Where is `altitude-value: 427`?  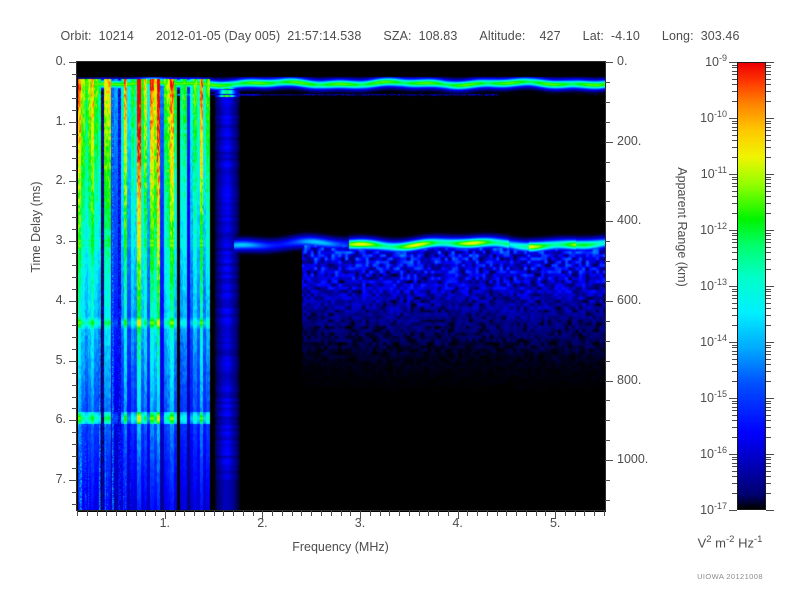
altitude-value: 427 is located at coordinates (550, 36).